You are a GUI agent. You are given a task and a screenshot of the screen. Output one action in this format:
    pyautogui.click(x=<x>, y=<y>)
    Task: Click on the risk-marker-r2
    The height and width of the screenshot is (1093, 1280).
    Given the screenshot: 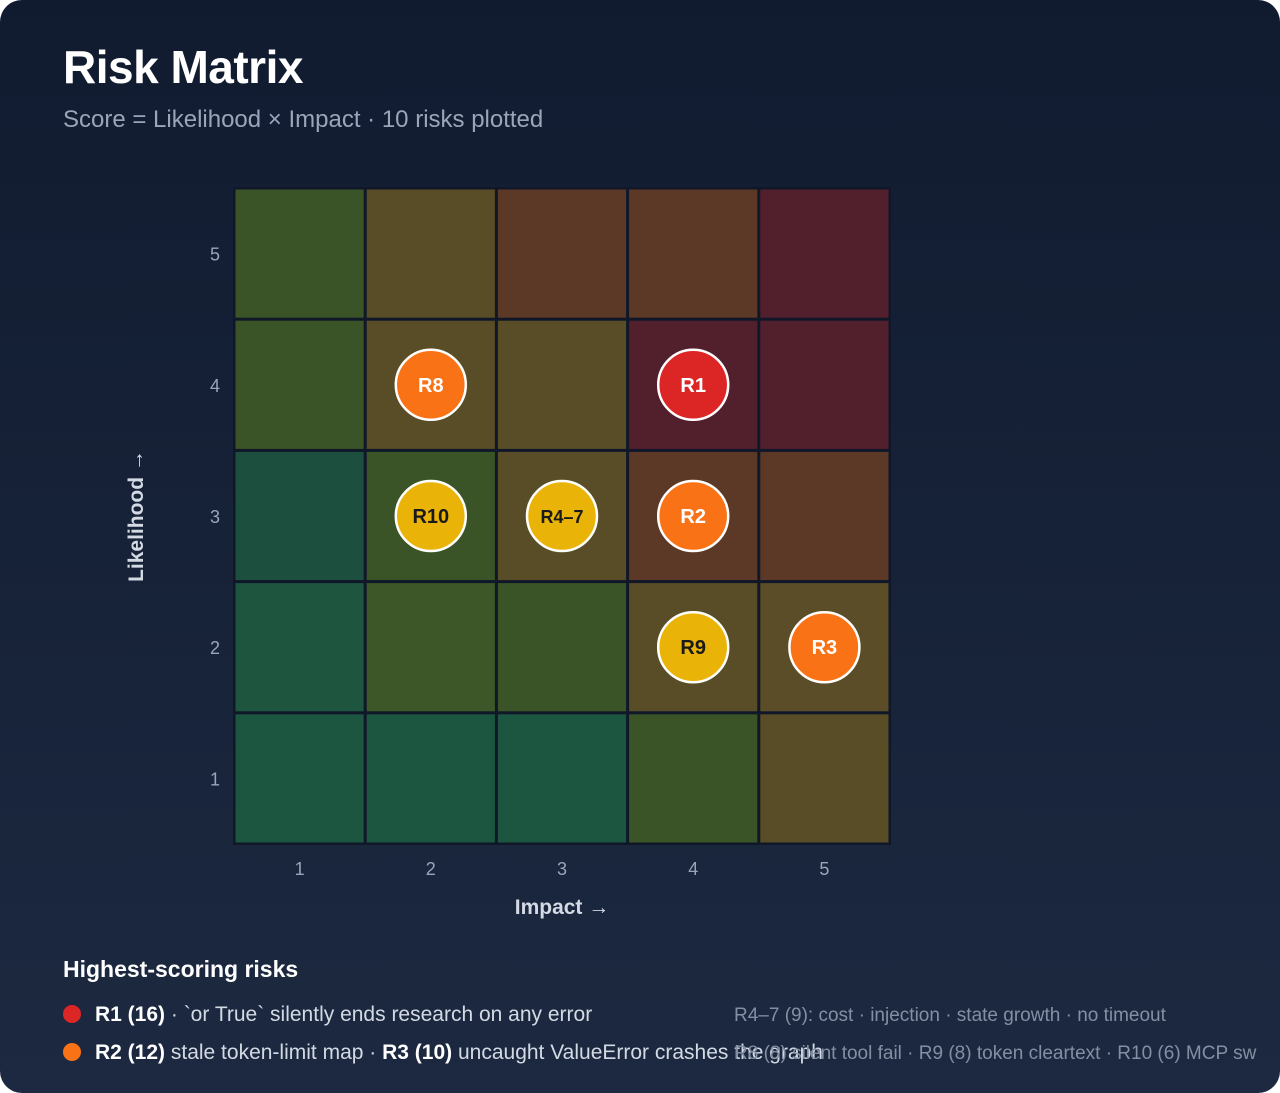 What is the action you would take?
    pyautogui.click(x=693, y=516)
    